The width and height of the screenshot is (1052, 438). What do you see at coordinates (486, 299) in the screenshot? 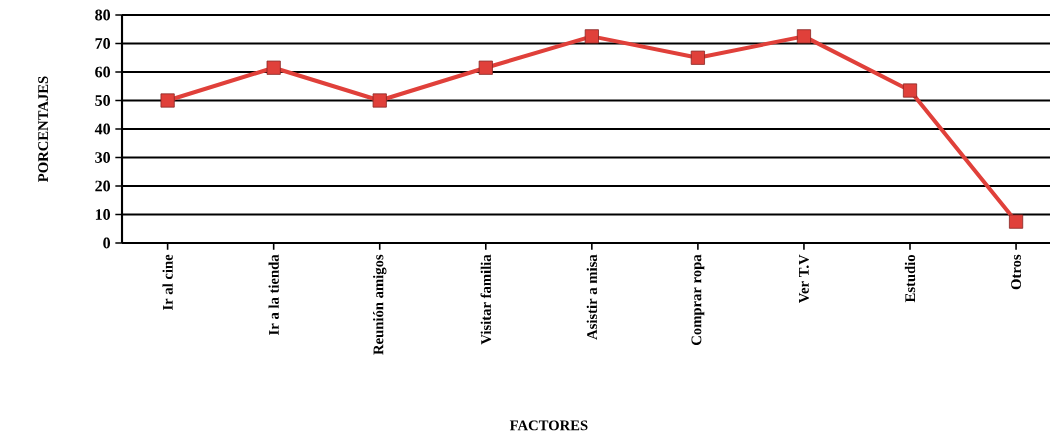
I see `x-tick-label: Visitar familia` at bounding box center [486, 299].